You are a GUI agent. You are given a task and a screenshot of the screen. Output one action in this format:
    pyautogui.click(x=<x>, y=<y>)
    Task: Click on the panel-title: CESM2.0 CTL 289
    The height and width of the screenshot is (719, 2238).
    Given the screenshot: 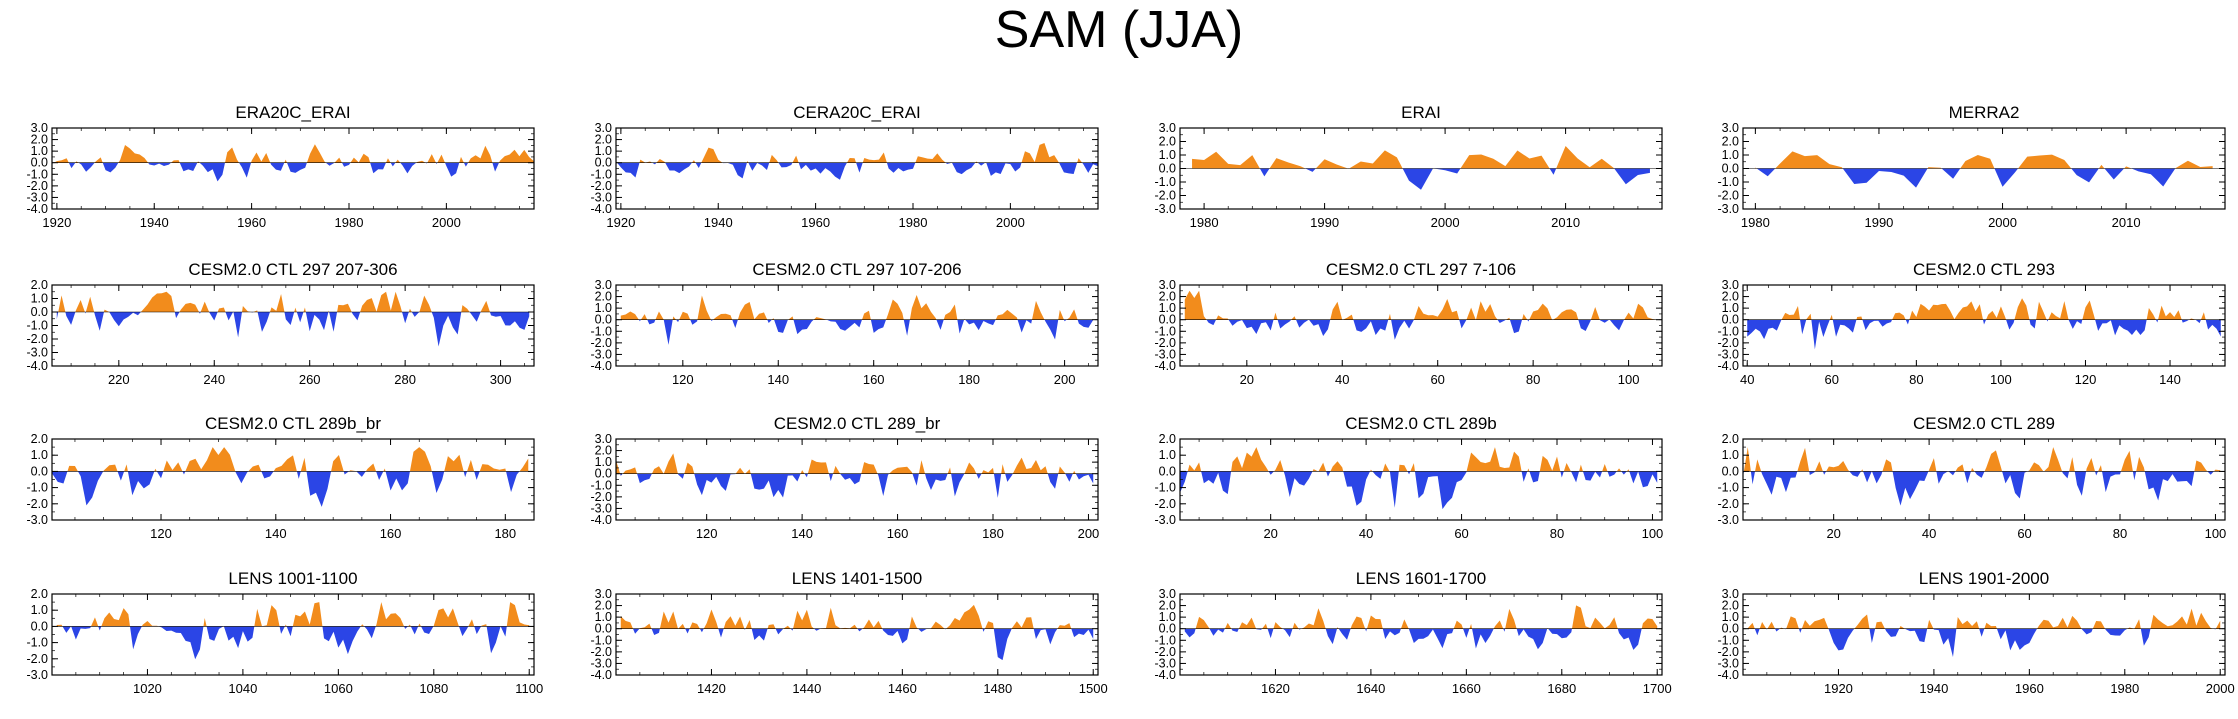 What is the action you would take?
    pyautogui.click(x=1984, y=423)
    